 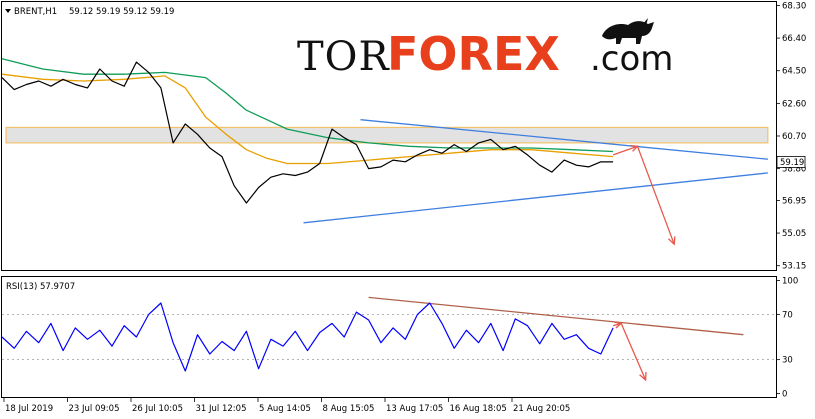 I want to click on logo-com-text: .com, so click(x=631, y=59).